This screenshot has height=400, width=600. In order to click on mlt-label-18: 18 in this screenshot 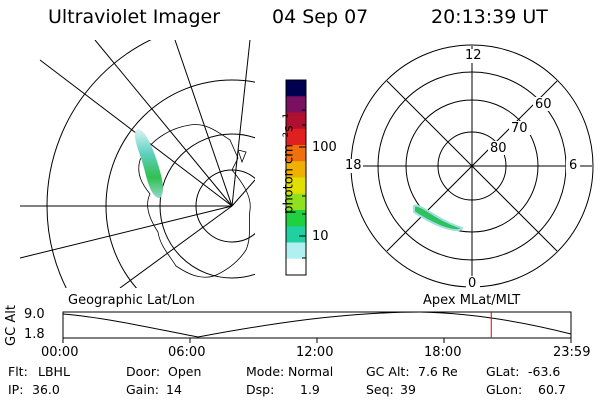, I will do `click(353, 165)`.